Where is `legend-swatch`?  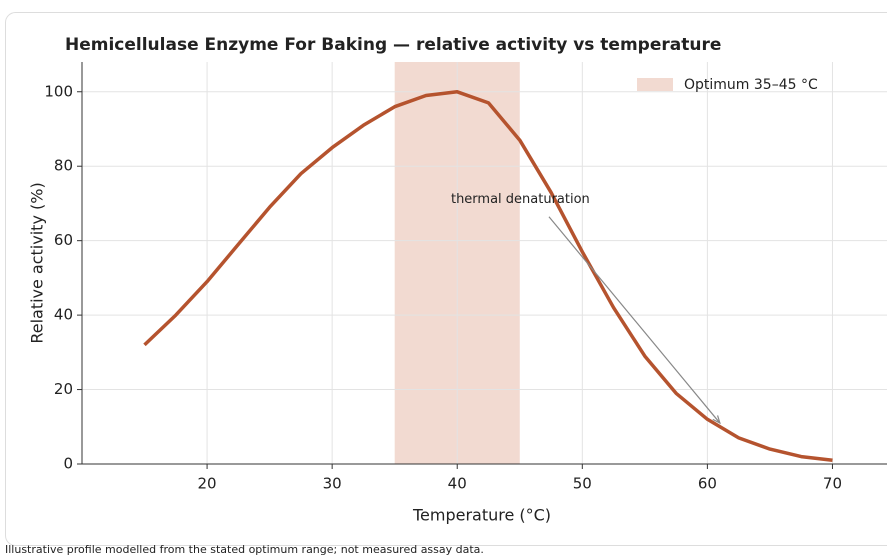
legend-swatch is located at coordinates (655, 84).